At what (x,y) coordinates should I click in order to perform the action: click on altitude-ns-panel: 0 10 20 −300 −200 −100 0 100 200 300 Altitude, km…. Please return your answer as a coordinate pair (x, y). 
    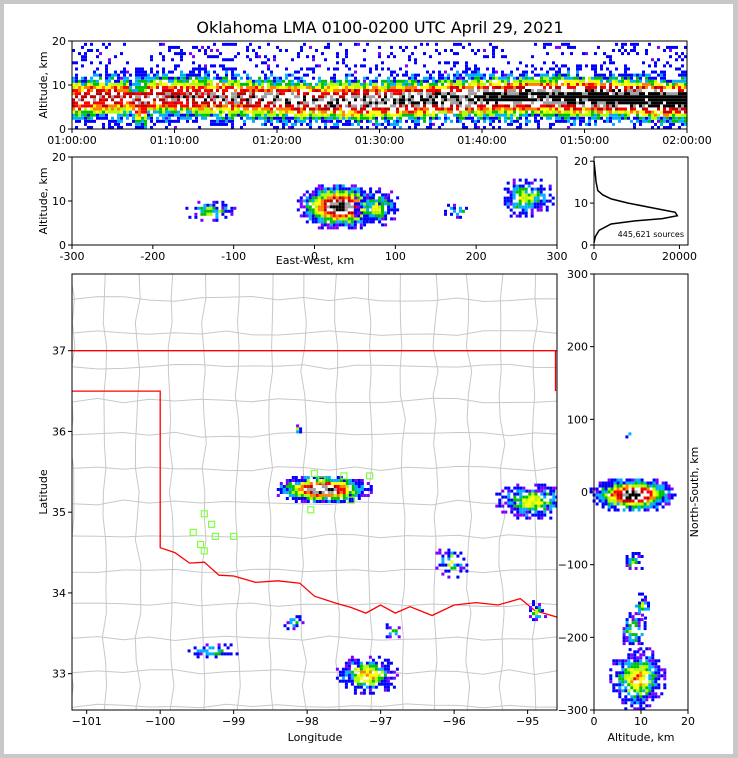
    Looking at the image, I should click on (629, 506).